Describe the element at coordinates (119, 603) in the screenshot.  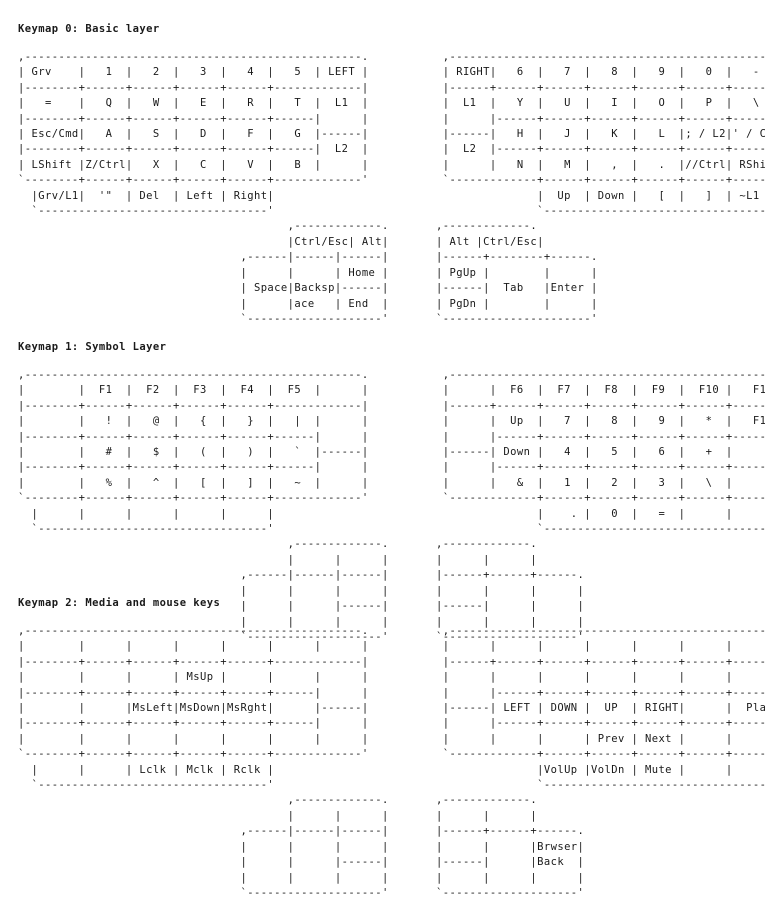
I see `keymap-title-2: Keymap 2: Media and mouse keys` at that location.